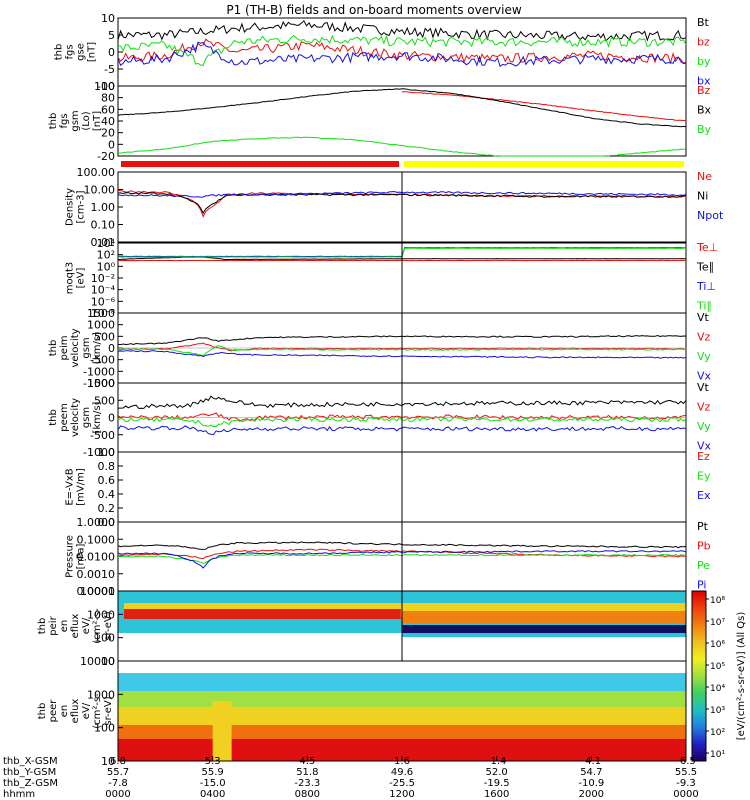 The height and width of the screenshot is (800, 750). Describe the element at coordinates (103, 242) in the screenshot. I see `y-tick-label: 0.01` at that location.